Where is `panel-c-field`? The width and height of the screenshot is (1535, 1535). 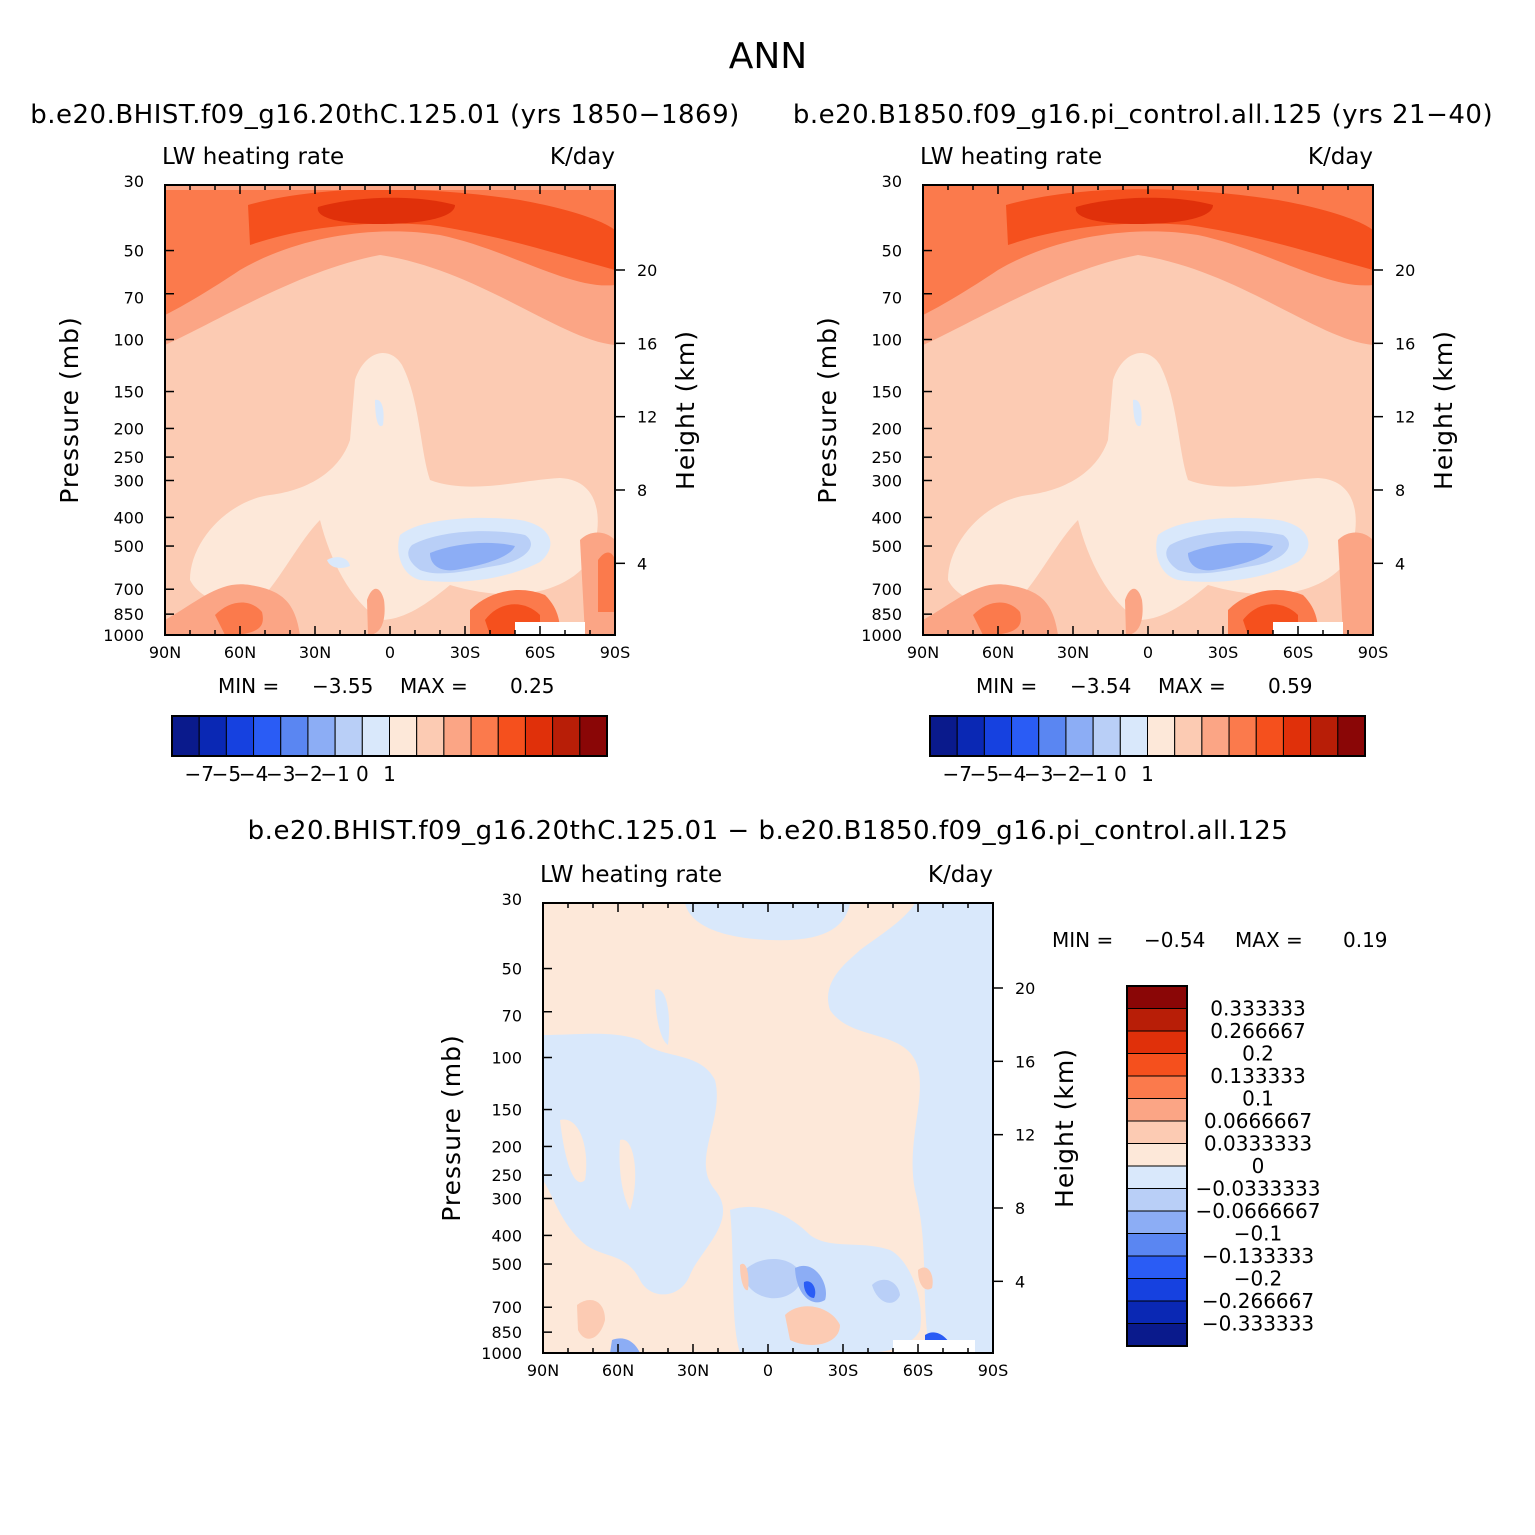 panel-c-field is located at coordinates (768, 1128).